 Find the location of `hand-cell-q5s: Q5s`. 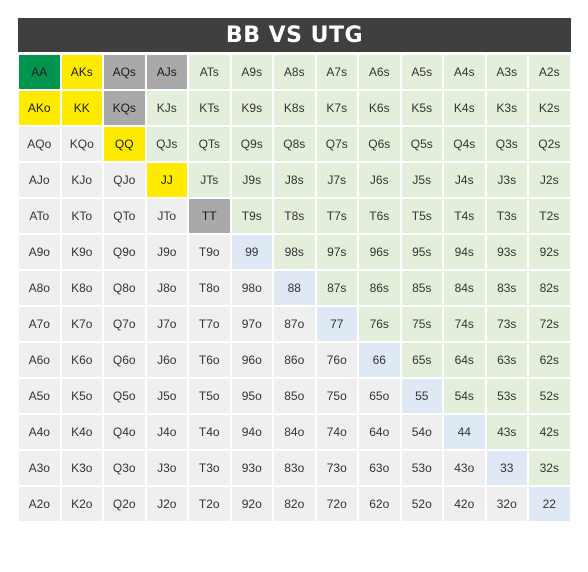

hand-cell-q5s: Q5s is located at coordinates (421, 144).